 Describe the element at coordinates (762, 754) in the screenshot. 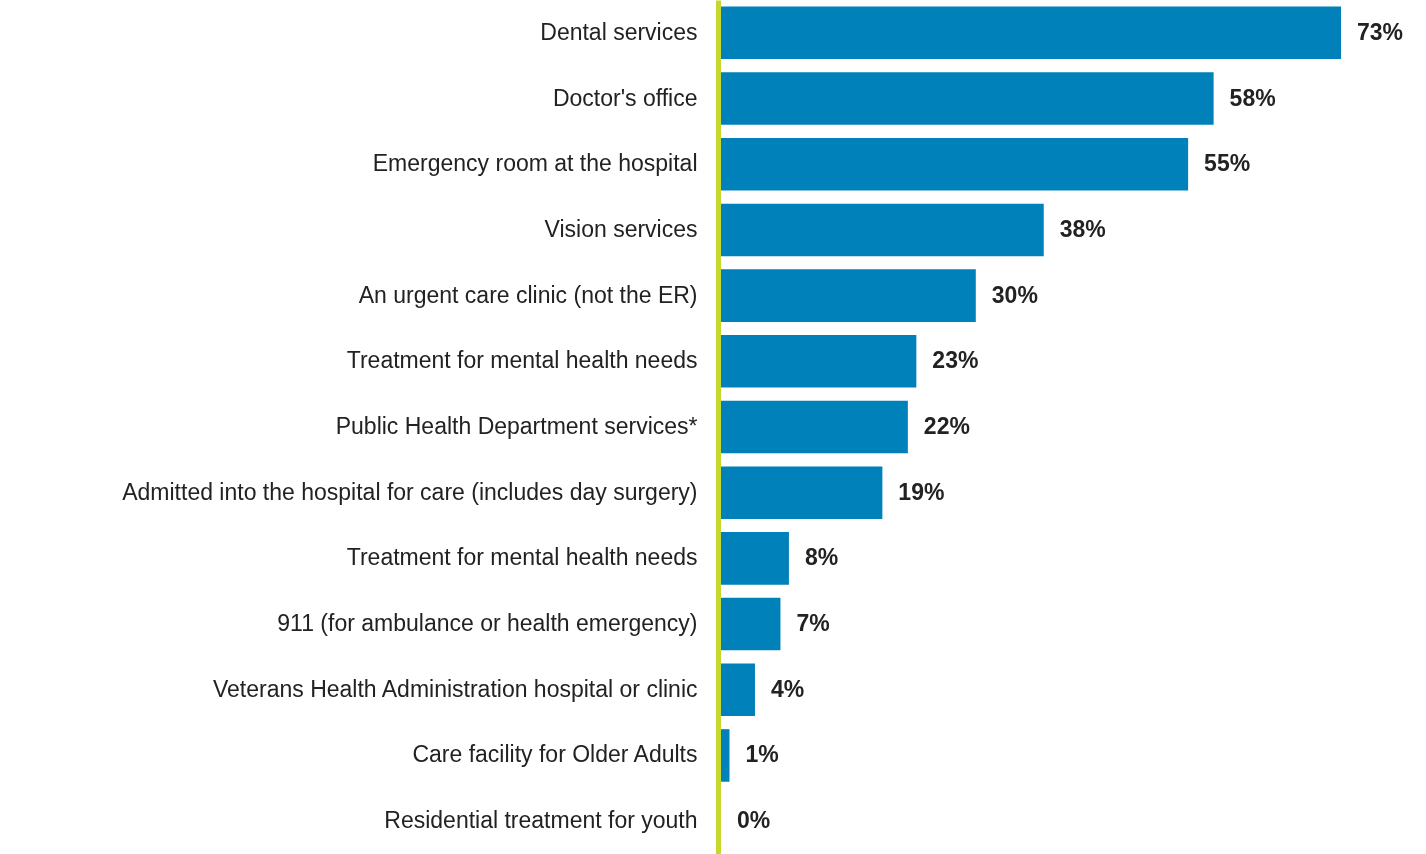

I see `data-label: 1%` at that location.